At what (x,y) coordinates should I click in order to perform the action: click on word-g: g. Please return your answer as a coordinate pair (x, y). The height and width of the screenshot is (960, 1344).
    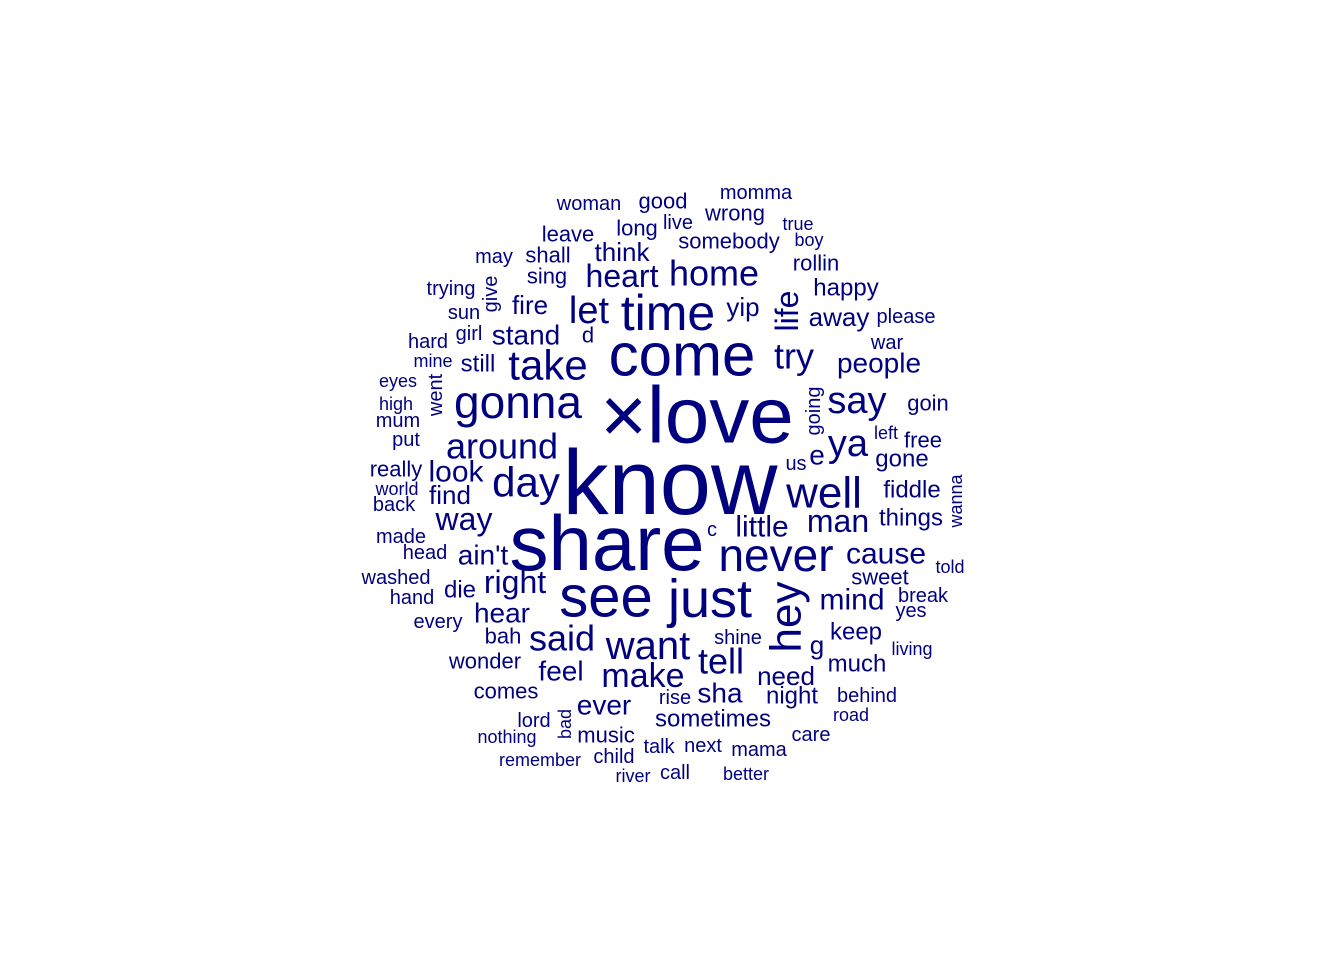
    Looking at the image, I should click on (817, 645).